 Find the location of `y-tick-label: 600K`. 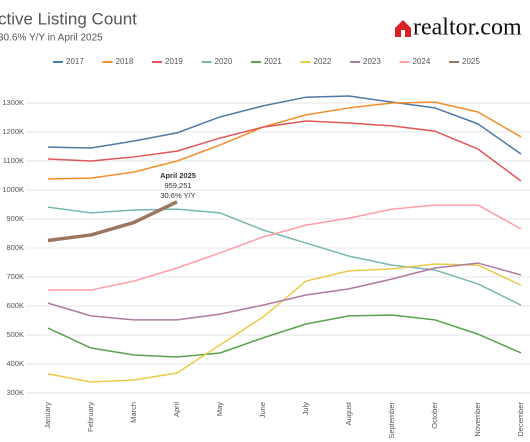

y-tick-label: 600K is located at coordinates (15, 305).